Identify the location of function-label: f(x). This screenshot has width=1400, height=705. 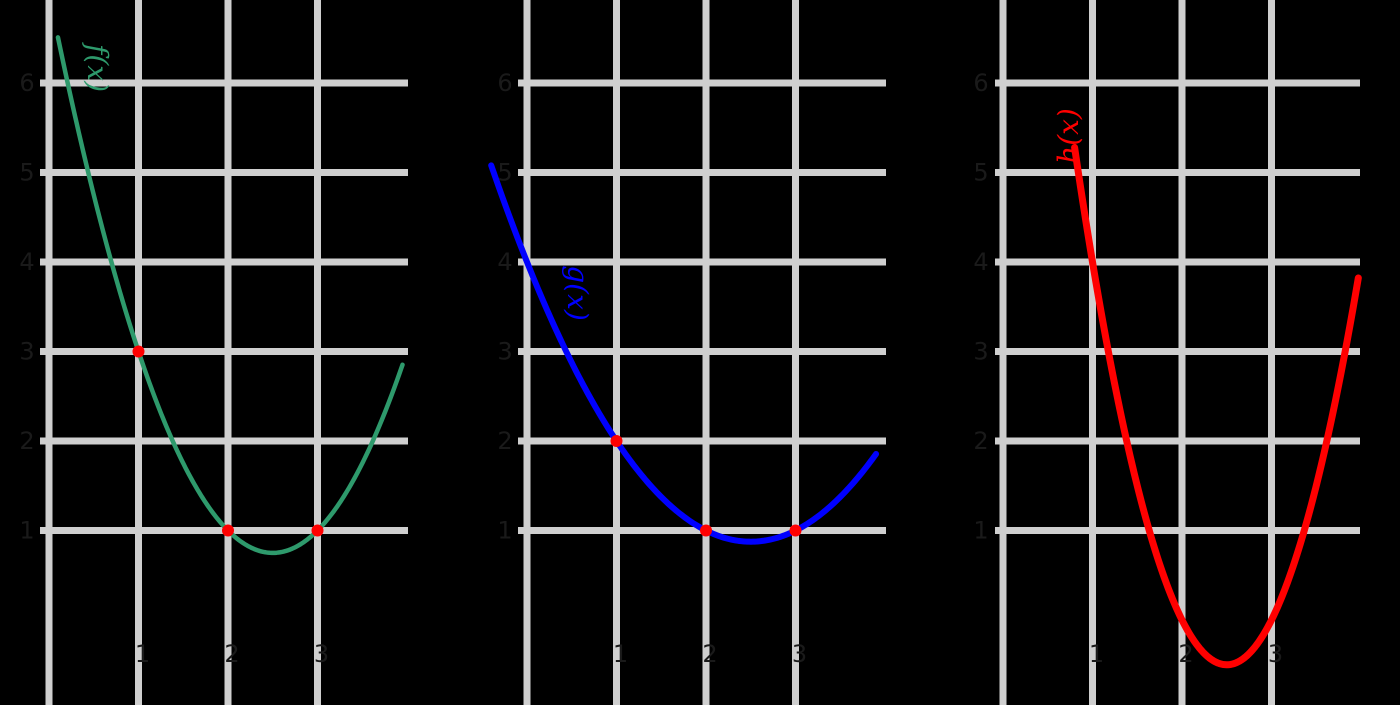
(97, 67).